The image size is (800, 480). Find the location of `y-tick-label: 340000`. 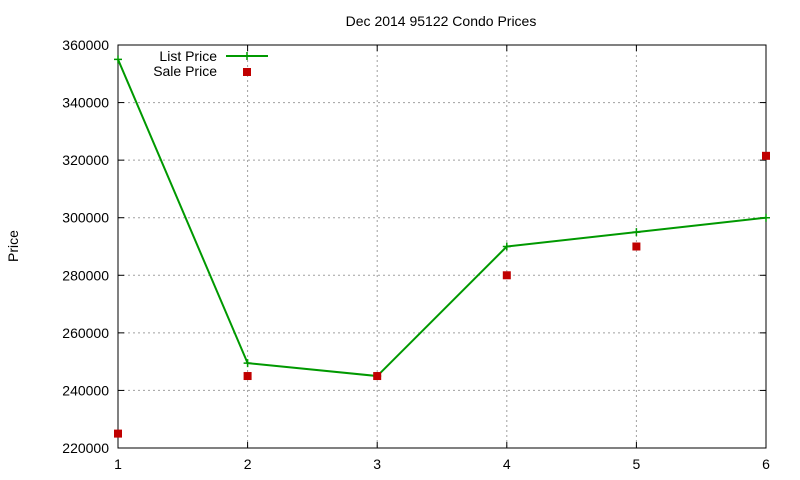

y-tick-label: 340000 is located at coordinates (85, 103).